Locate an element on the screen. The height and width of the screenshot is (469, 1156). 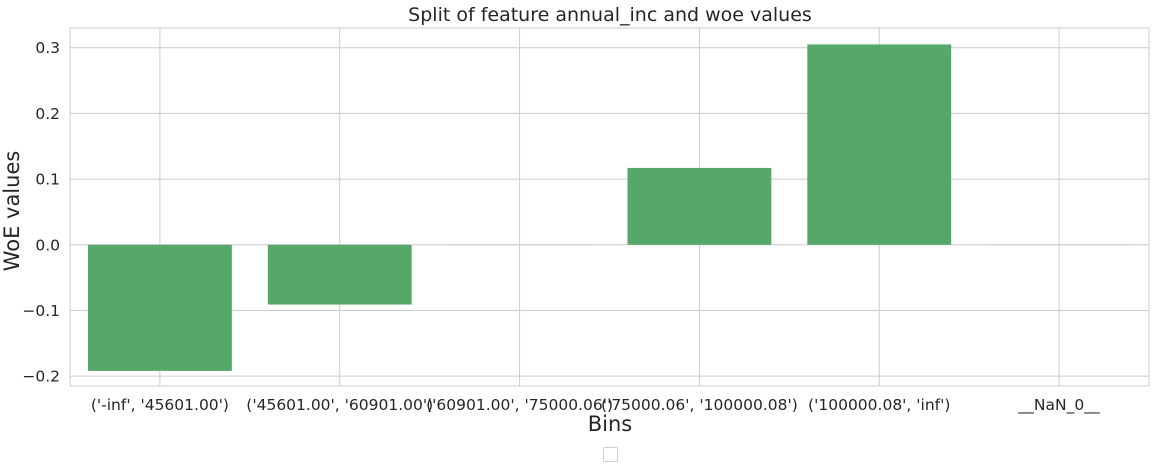
y-tick-label: −0.1 is located at coordinates (41, 311).